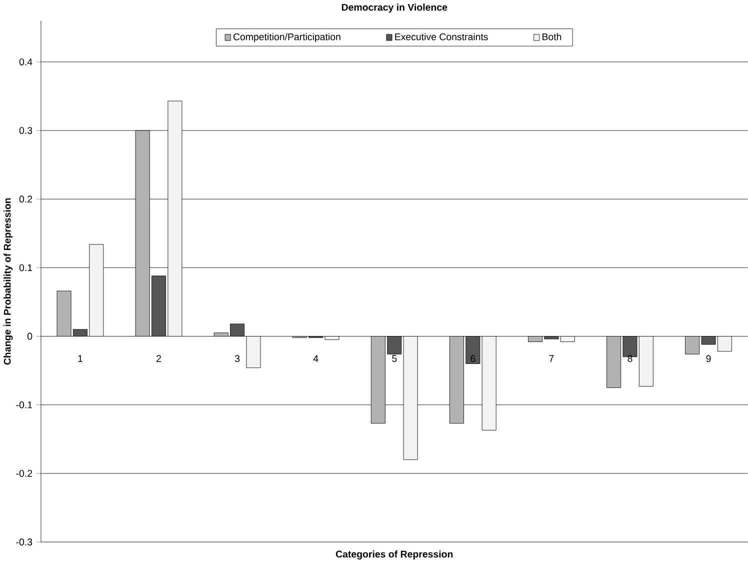 The height and width of the screenshot is (563, 748). I want to click on bar, so click(489, 383).